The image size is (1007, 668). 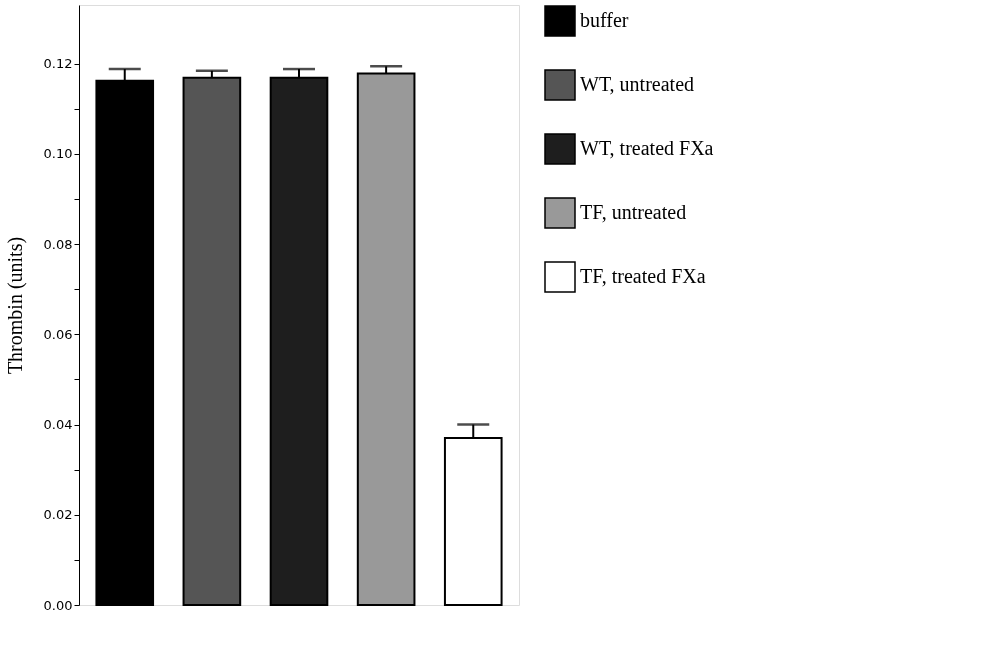 What do you see at coordinates (58, 334) in the screenshot?
I see `y-tick-label: 0.06` at bounding box center [58, 334].